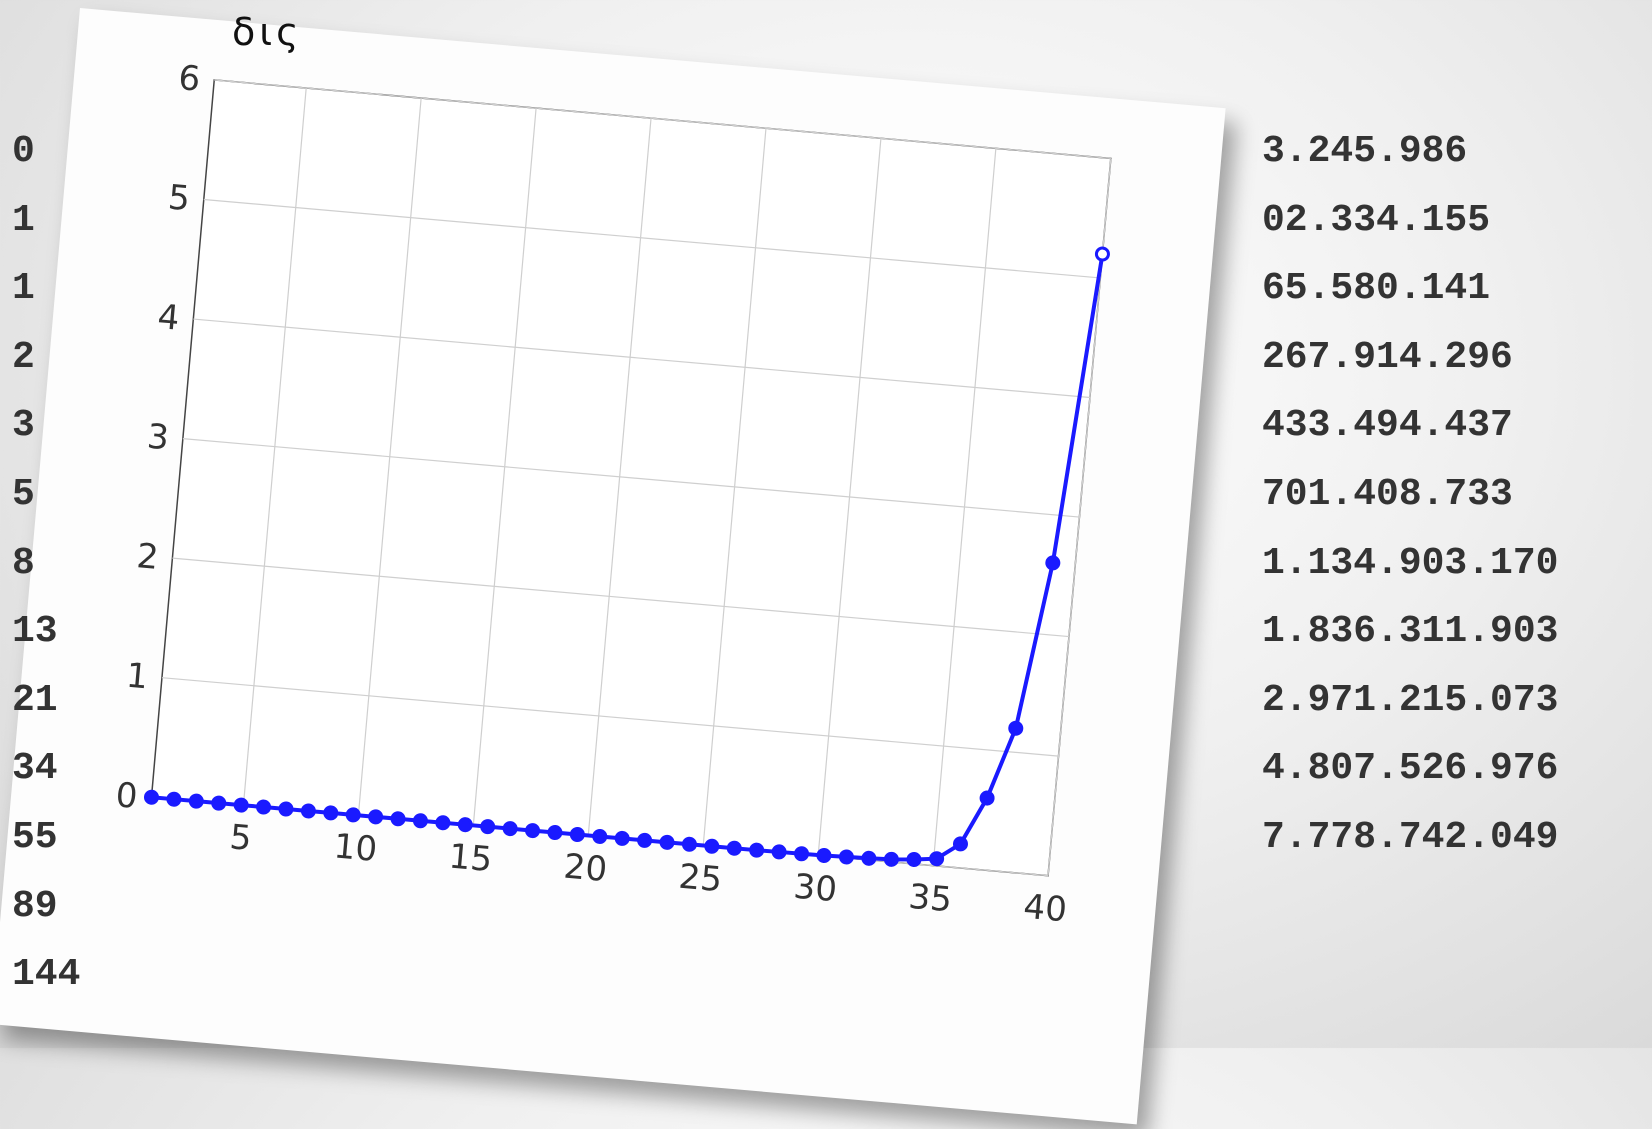 The width and height of the screenshot is (1652, 1129). I want to click on left-number-3: 2, so click(23, 357).